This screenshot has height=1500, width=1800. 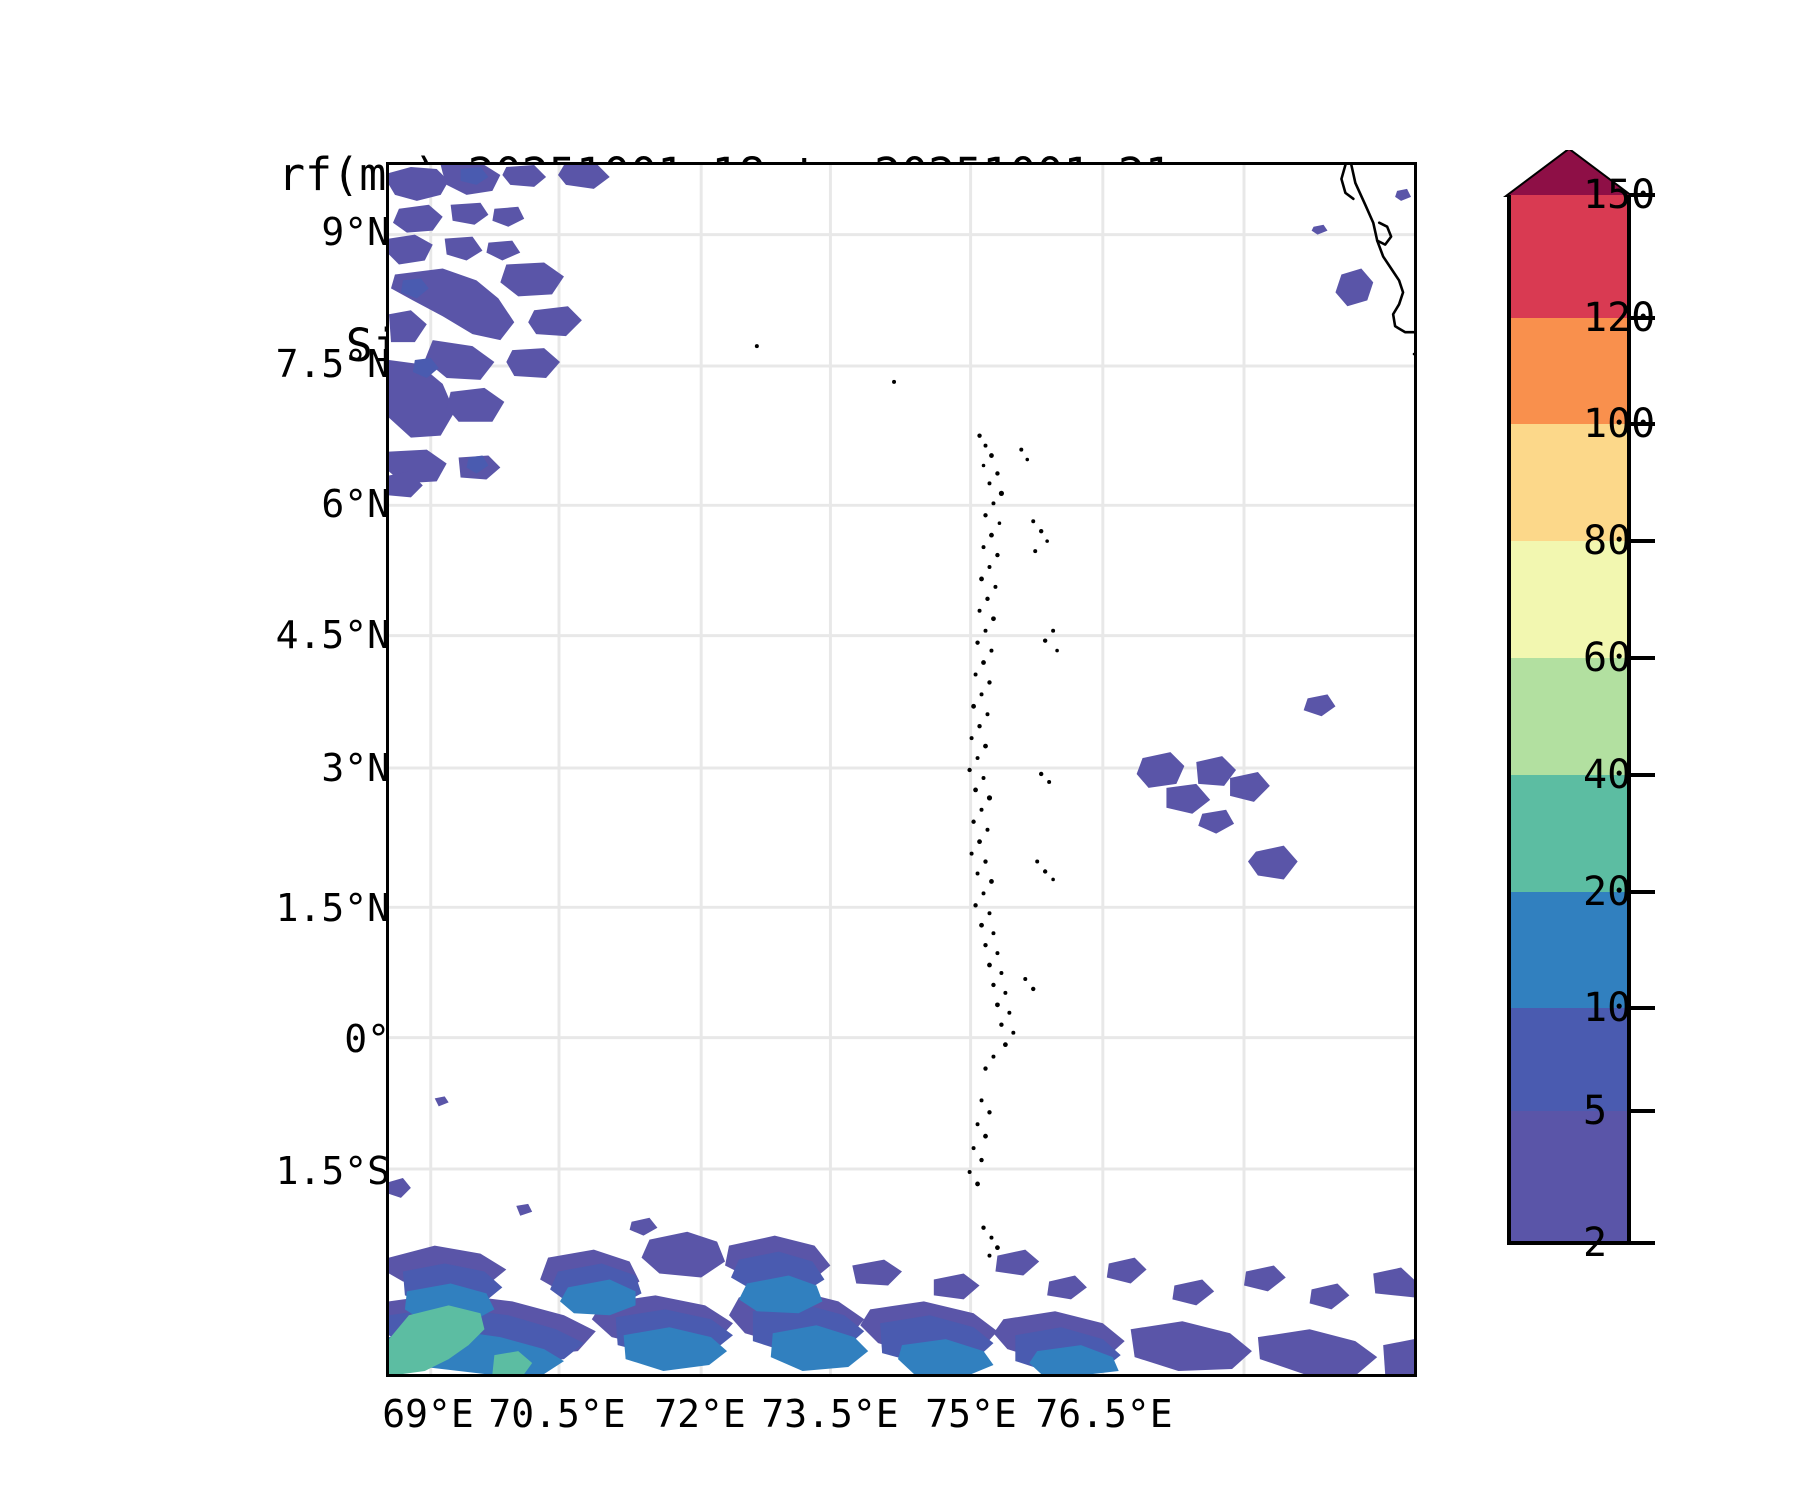 I want to click on colorbar-tick-label: 120, so click(x=1619, y=318).